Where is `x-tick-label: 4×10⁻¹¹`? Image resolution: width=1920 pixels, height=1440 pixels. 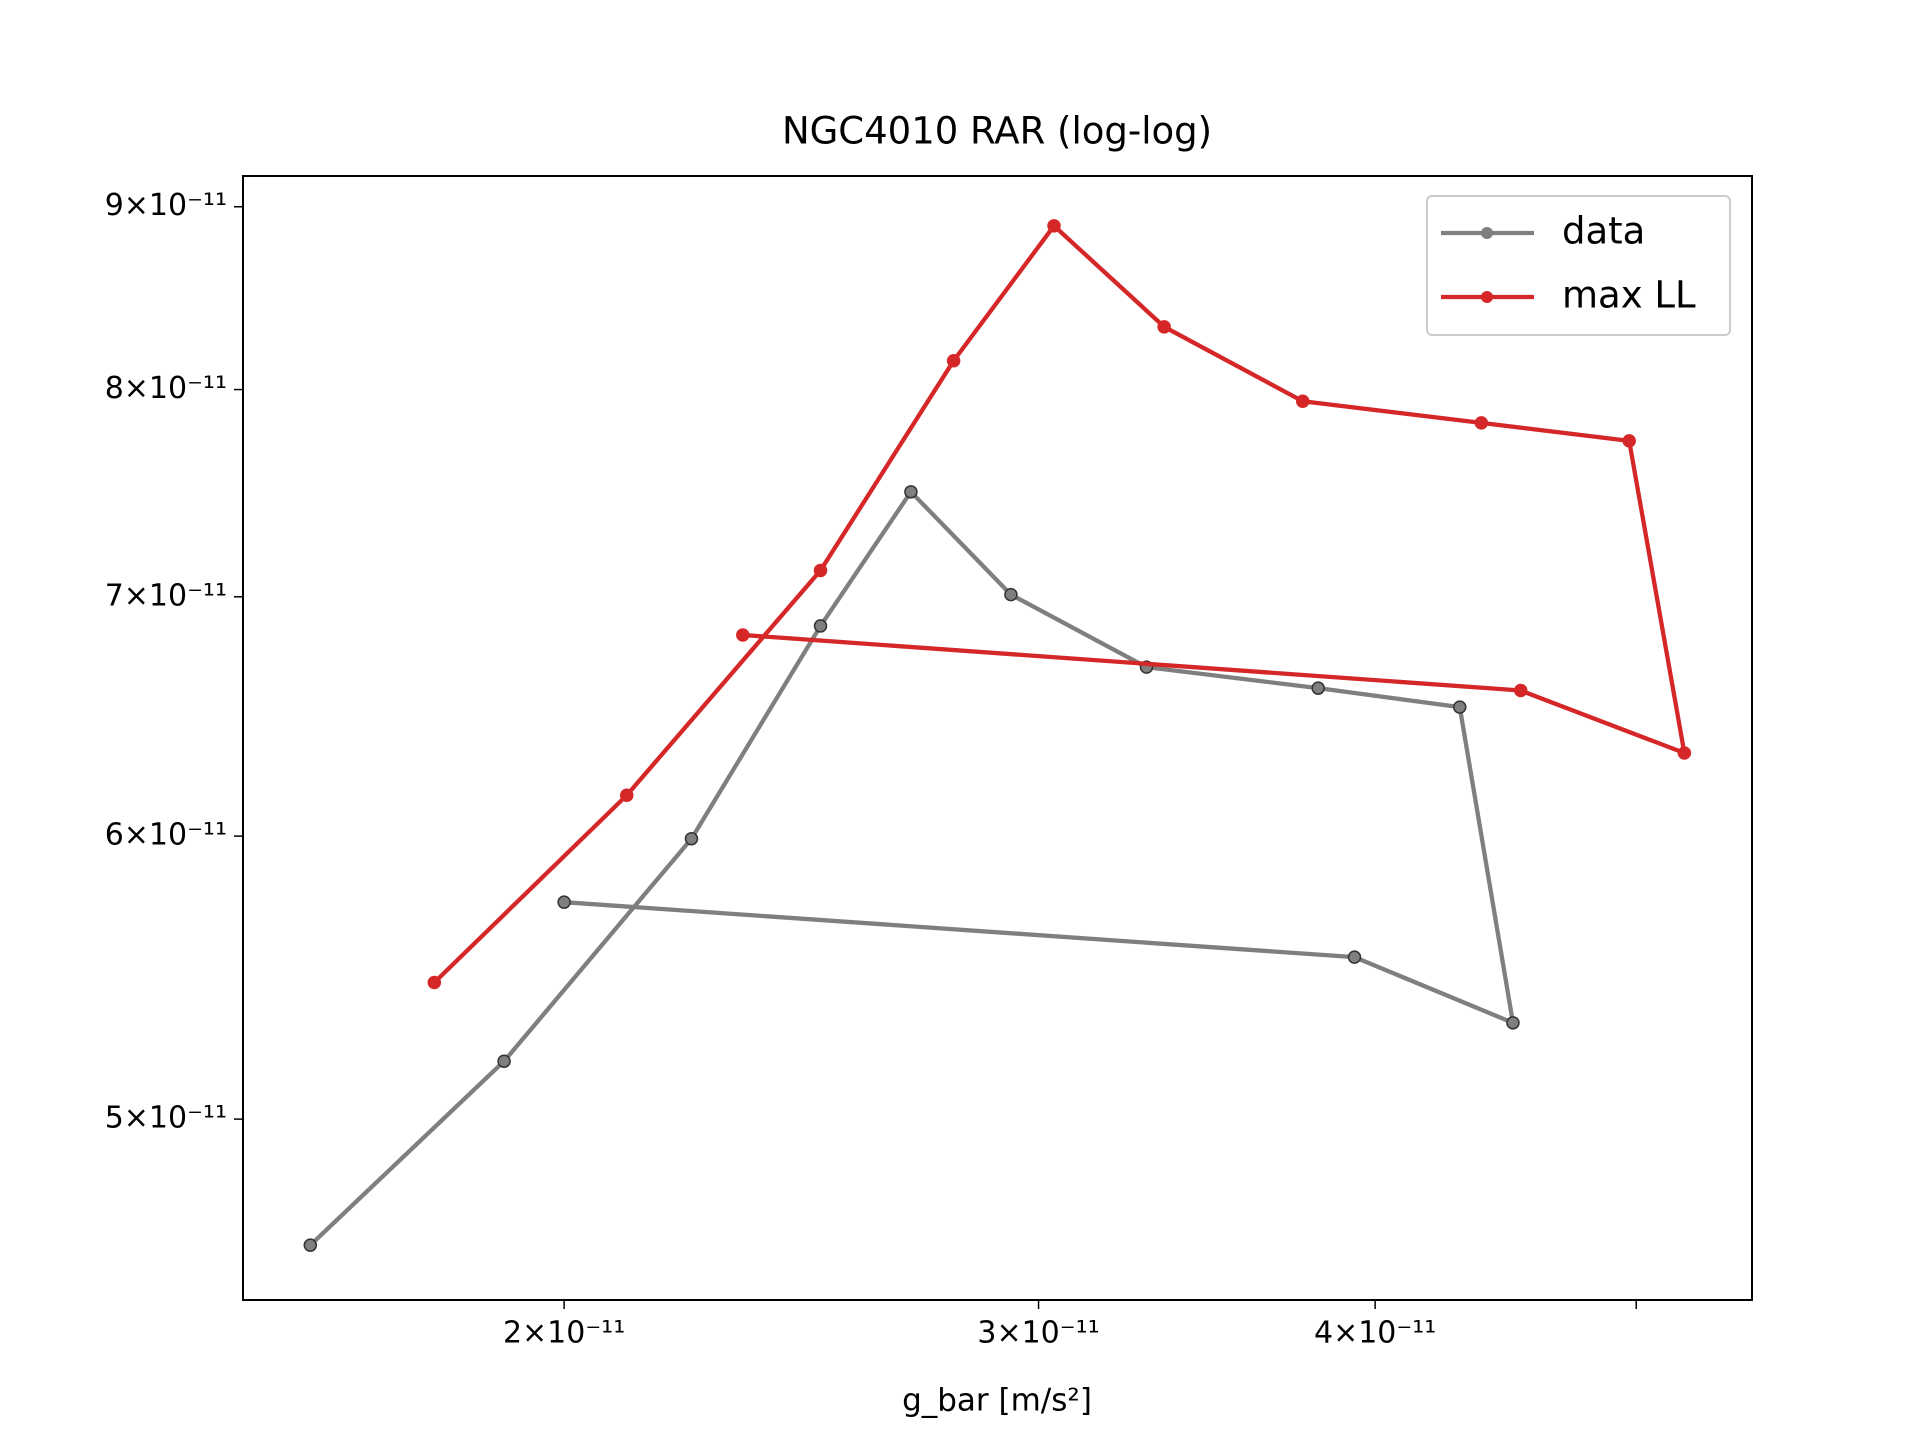
x-tick-label: 4×10⁻¹¹ is located at coordinates (1375, 1333).